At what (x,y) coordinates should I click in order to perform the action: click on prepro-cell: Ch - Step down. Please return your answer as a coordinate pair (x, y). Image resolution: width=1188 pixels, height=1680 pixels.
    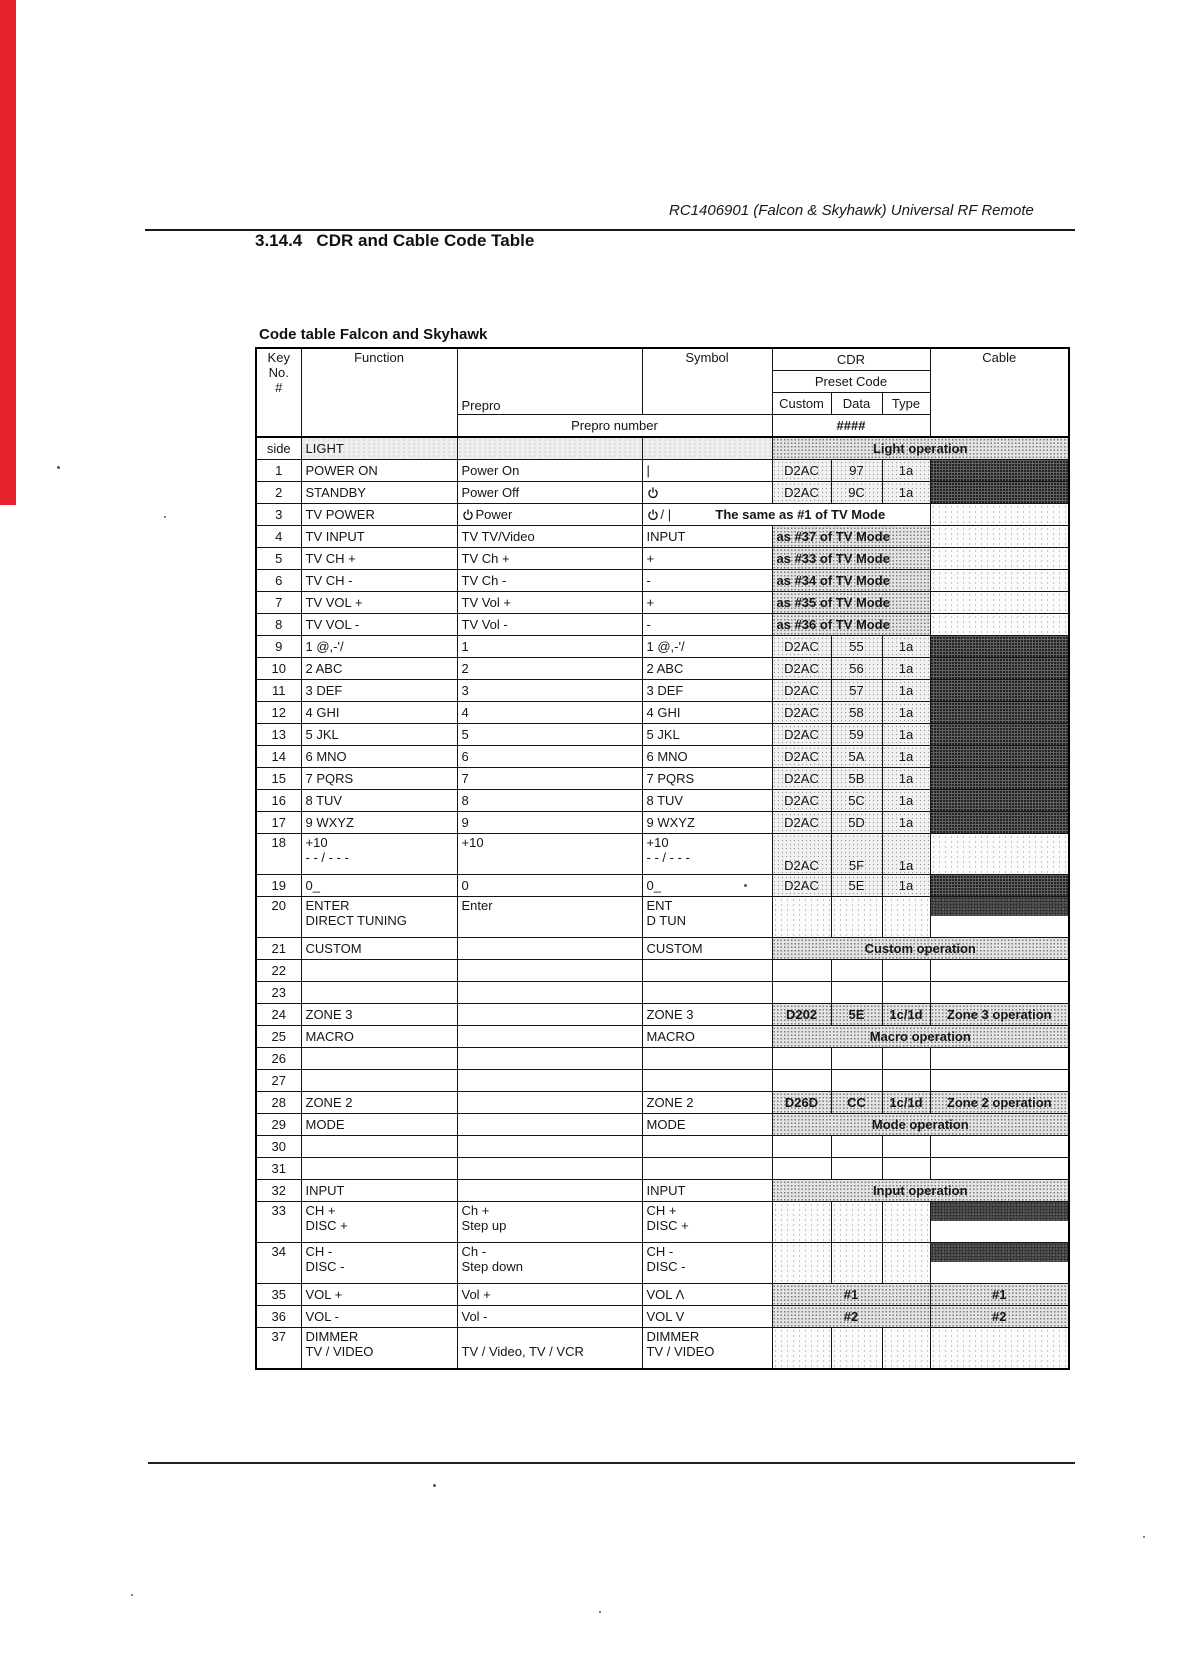
    Looking at the image, I should click on (549, 1263).